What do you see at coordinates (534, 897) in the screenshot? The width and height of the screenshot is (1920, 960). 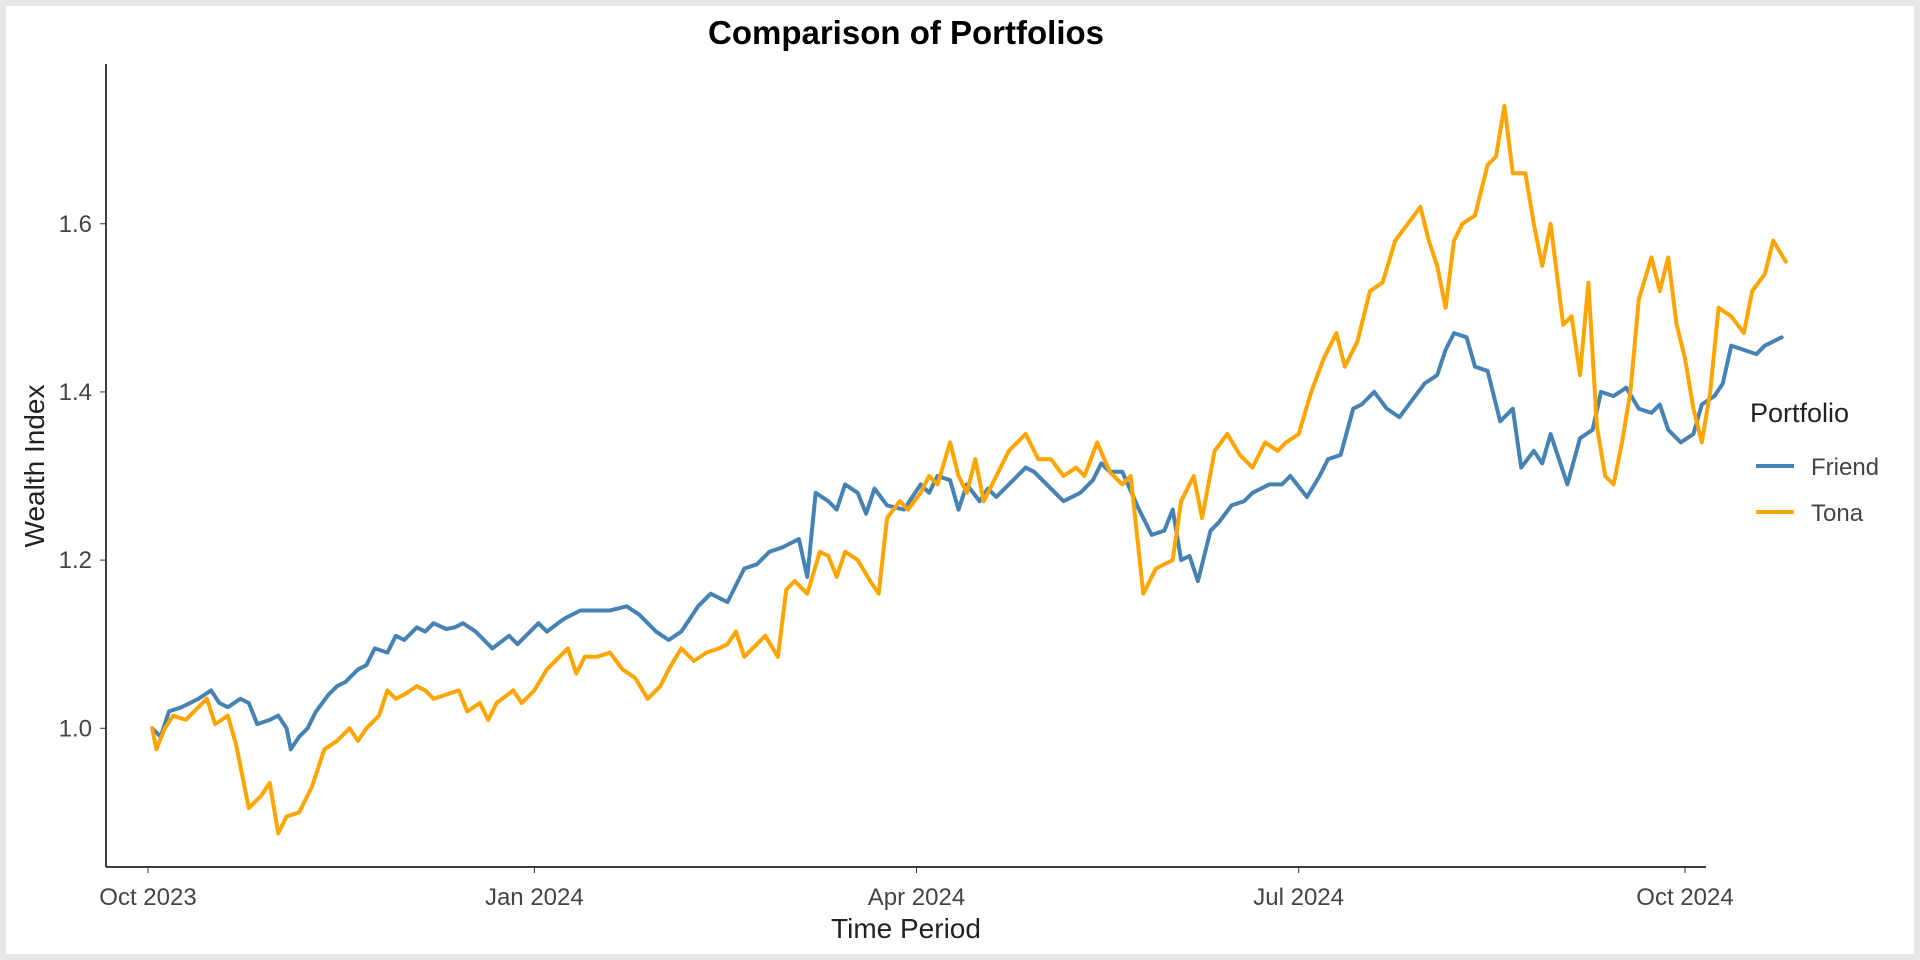 I see `x-tick-label: Jan 2024` at bounding box center [534, 897].